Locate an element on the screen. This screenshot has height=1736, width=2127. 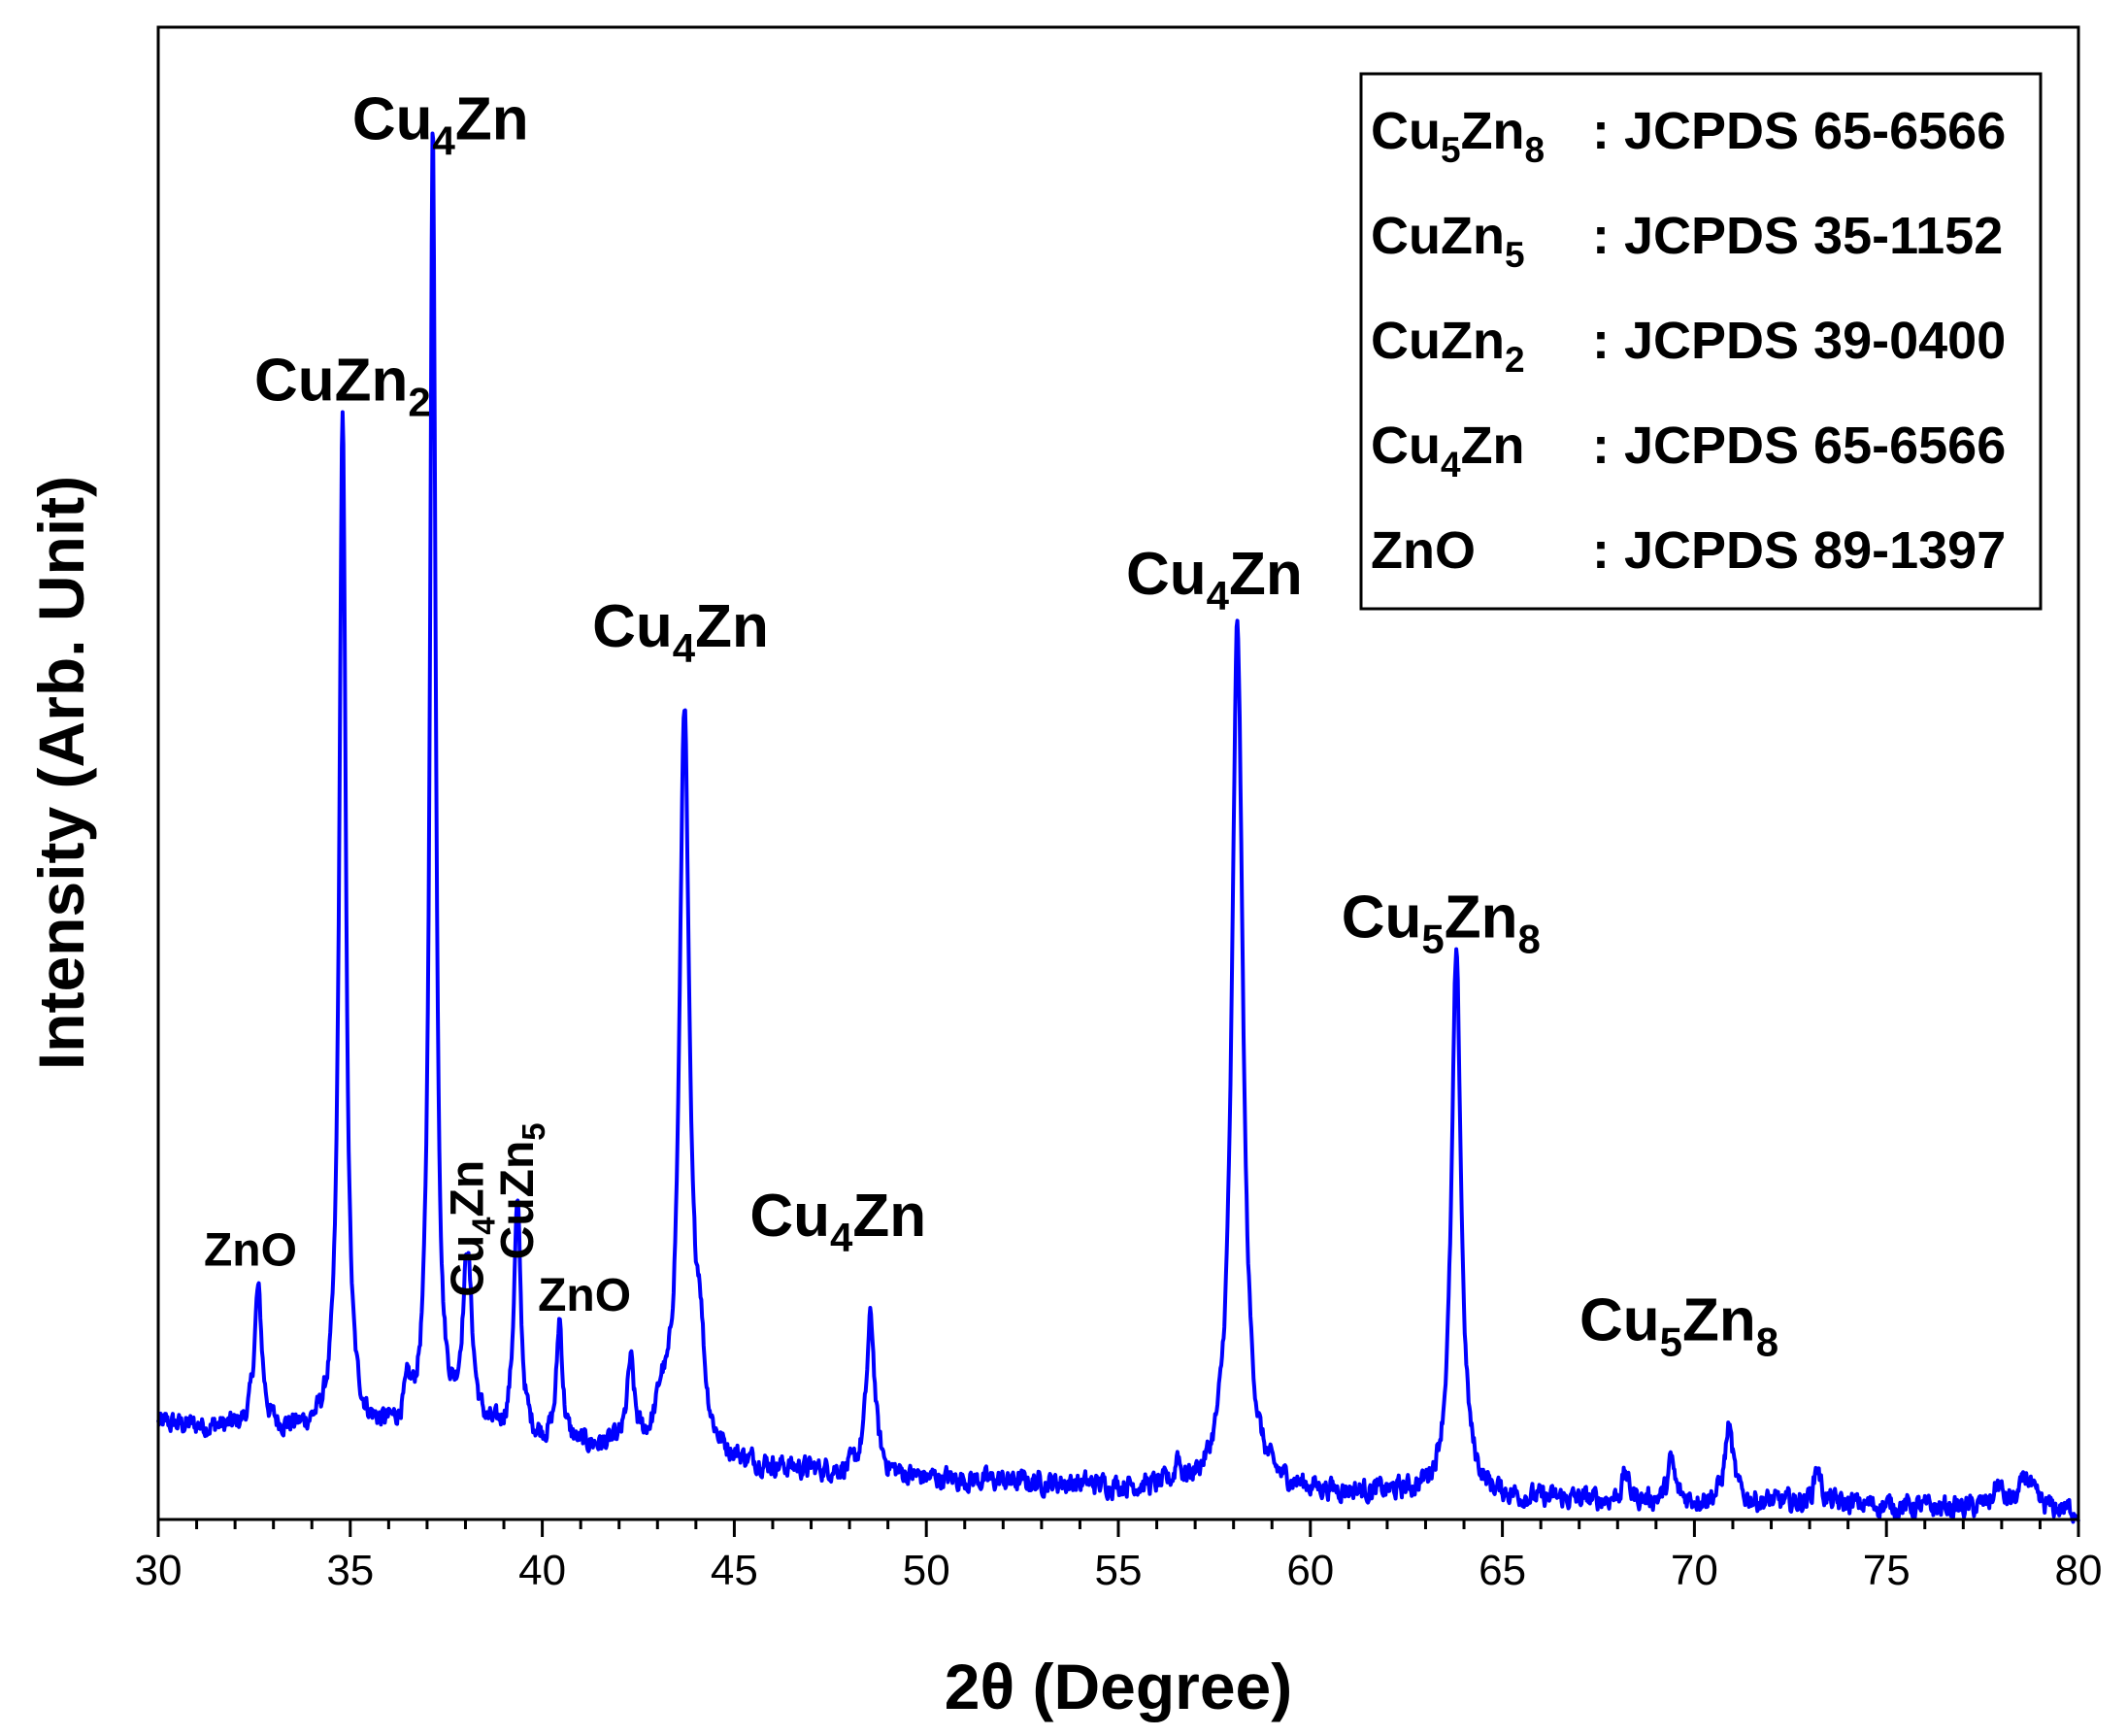
peak-label: CuZn5 is located at coordinates (521, 1190).